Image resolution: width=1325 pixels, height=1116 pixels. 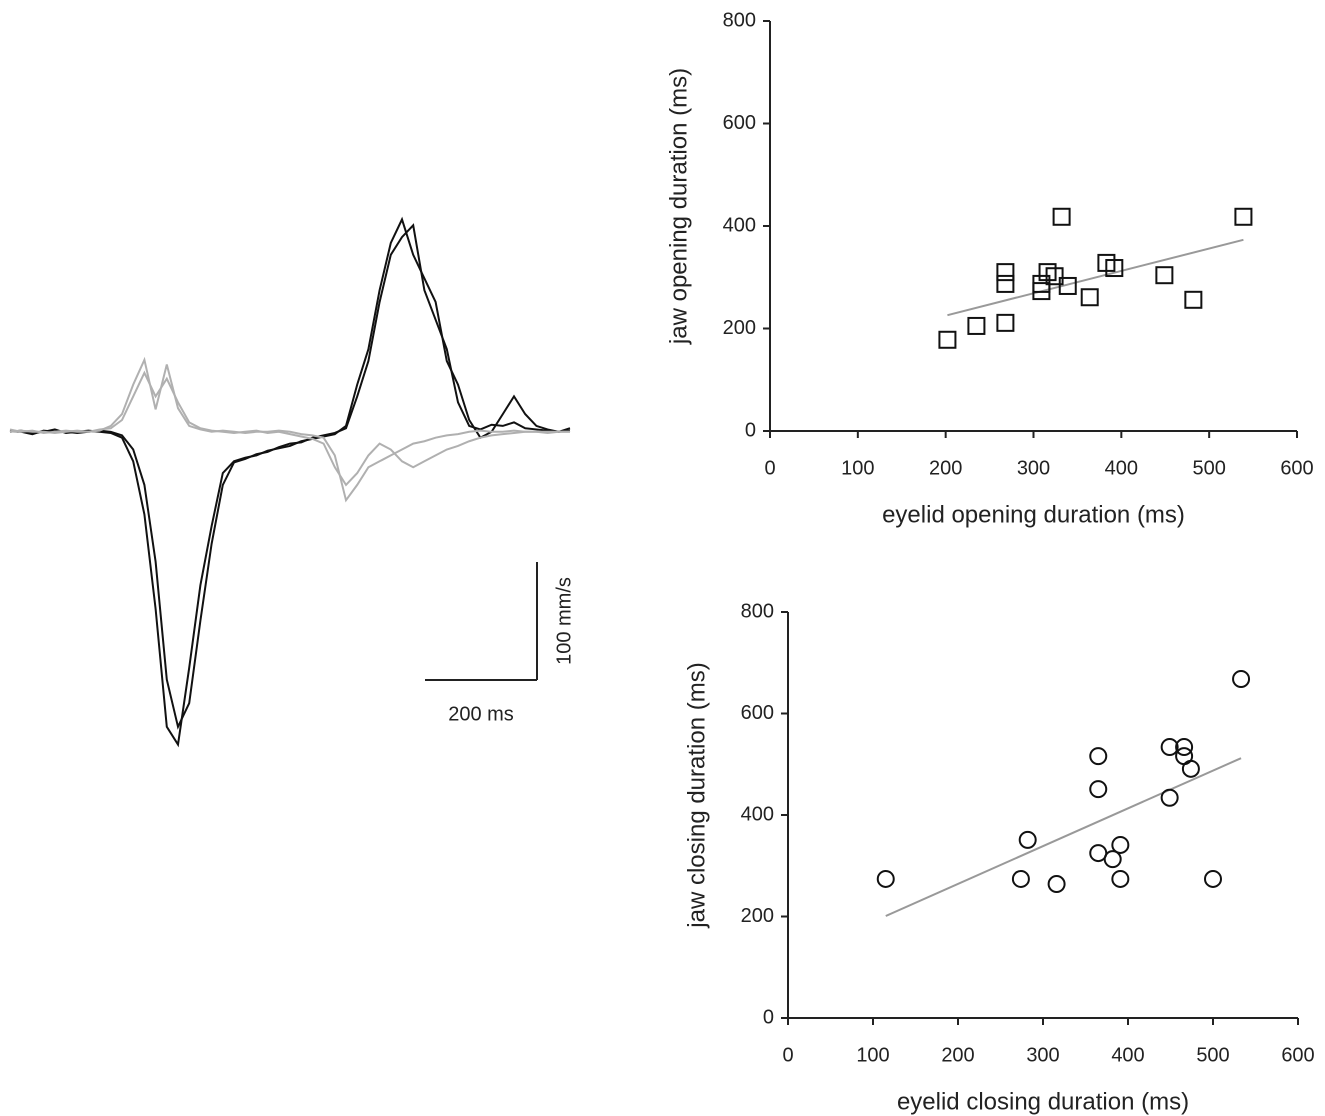 I want to click on y-axis-title: jaw closing duration (ms), so click(x=696, y=795).